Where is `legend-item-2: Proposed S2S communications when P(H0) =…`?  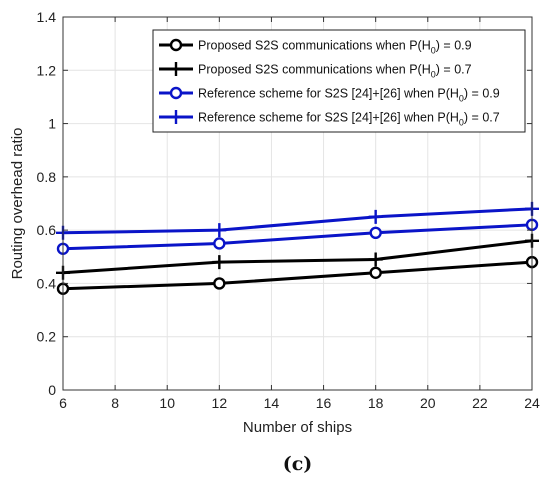 legend-item-2: Proposed S2S communications when P(H0) =… is located at coordinates (315, 71).